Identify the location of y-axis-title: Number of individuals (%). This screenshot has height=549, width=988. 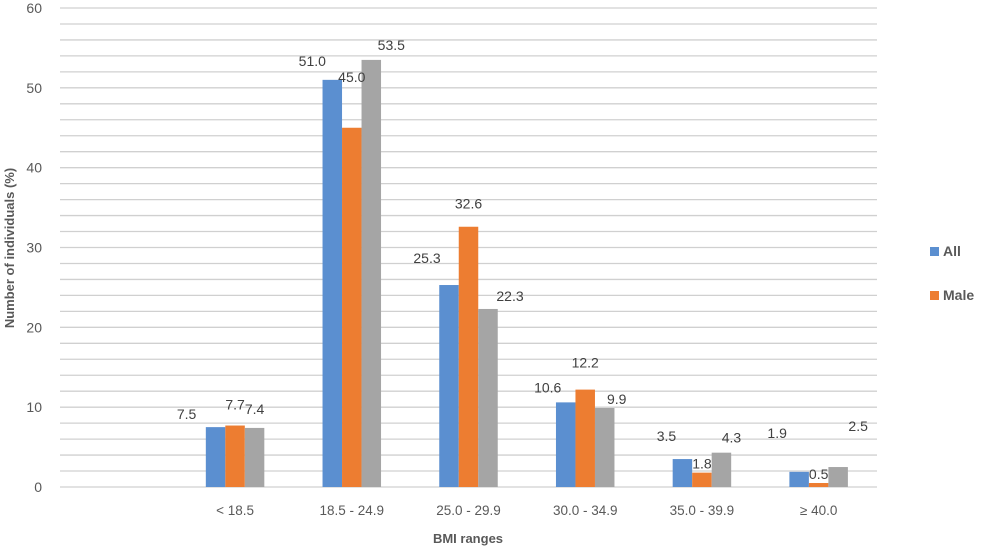
(9, 248).